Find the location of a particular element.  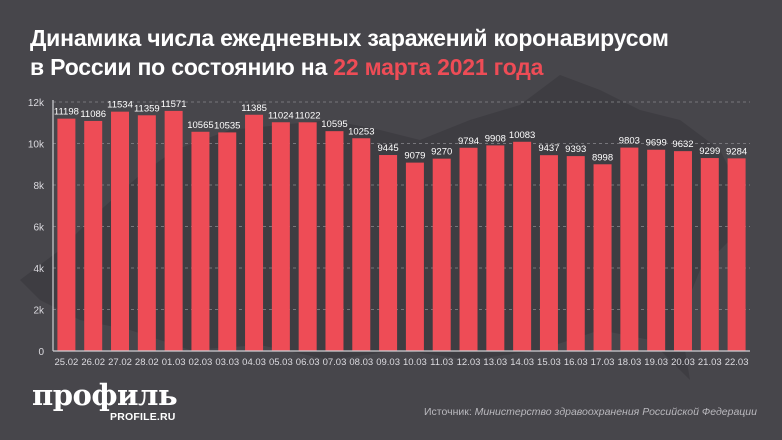

bar-21.03 is located at coordinates (709, 254).